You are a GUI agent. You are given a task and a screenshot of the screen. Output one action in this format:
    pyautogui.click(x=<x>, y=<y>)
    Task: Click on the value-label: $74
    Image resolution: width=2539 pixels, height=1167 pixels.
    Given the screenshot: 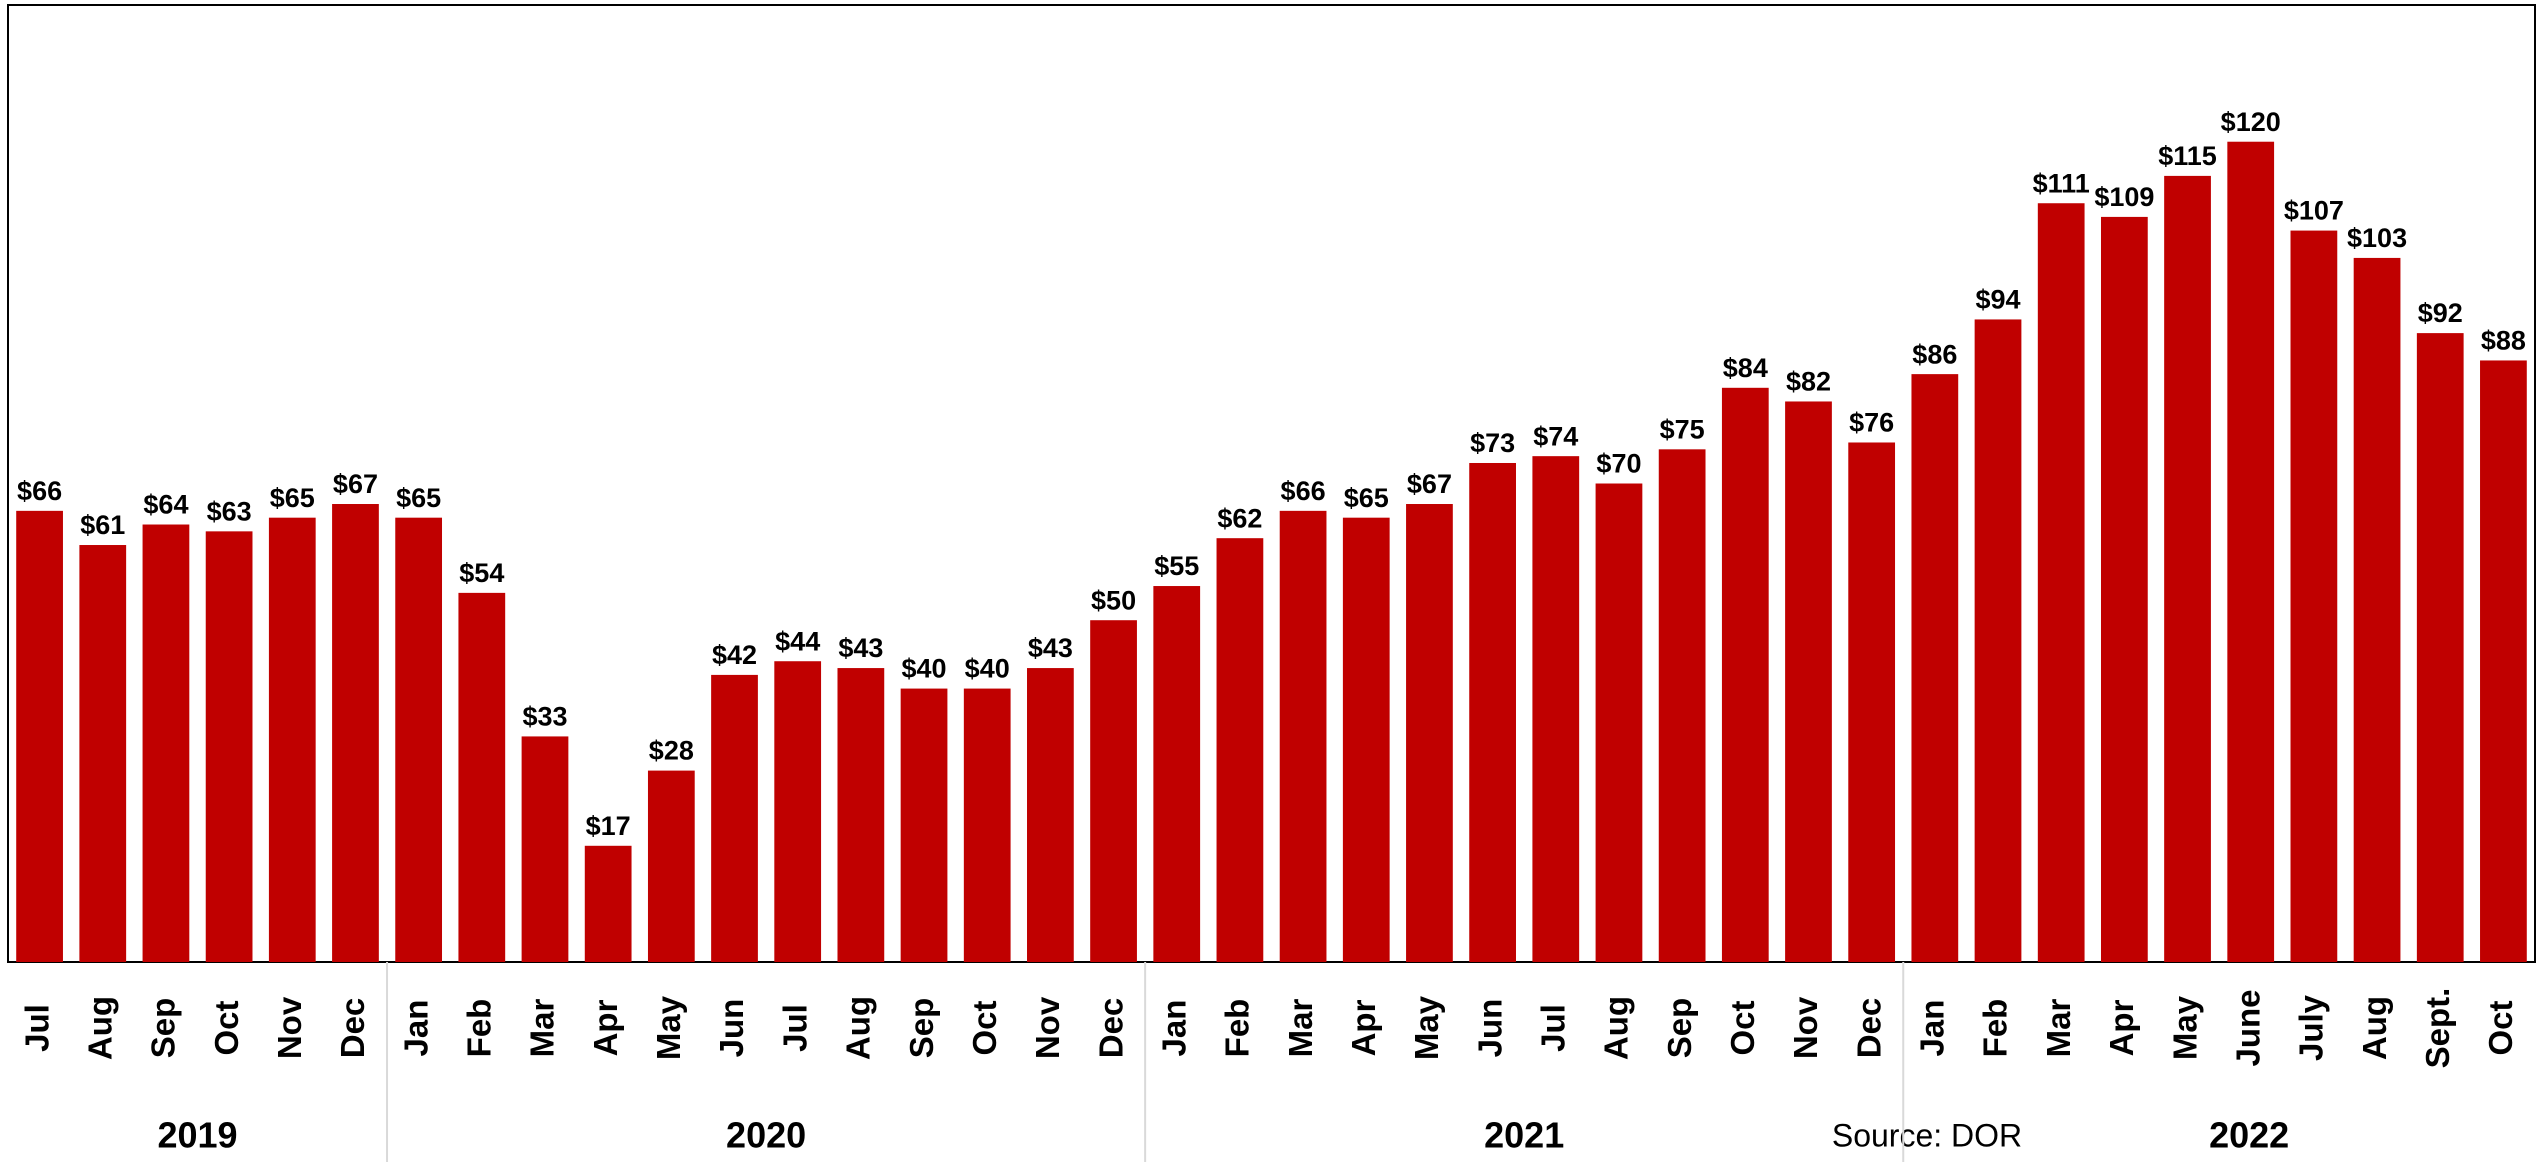 What is the action you would take?
    pyautogui.click(x=1555, y=436)
    